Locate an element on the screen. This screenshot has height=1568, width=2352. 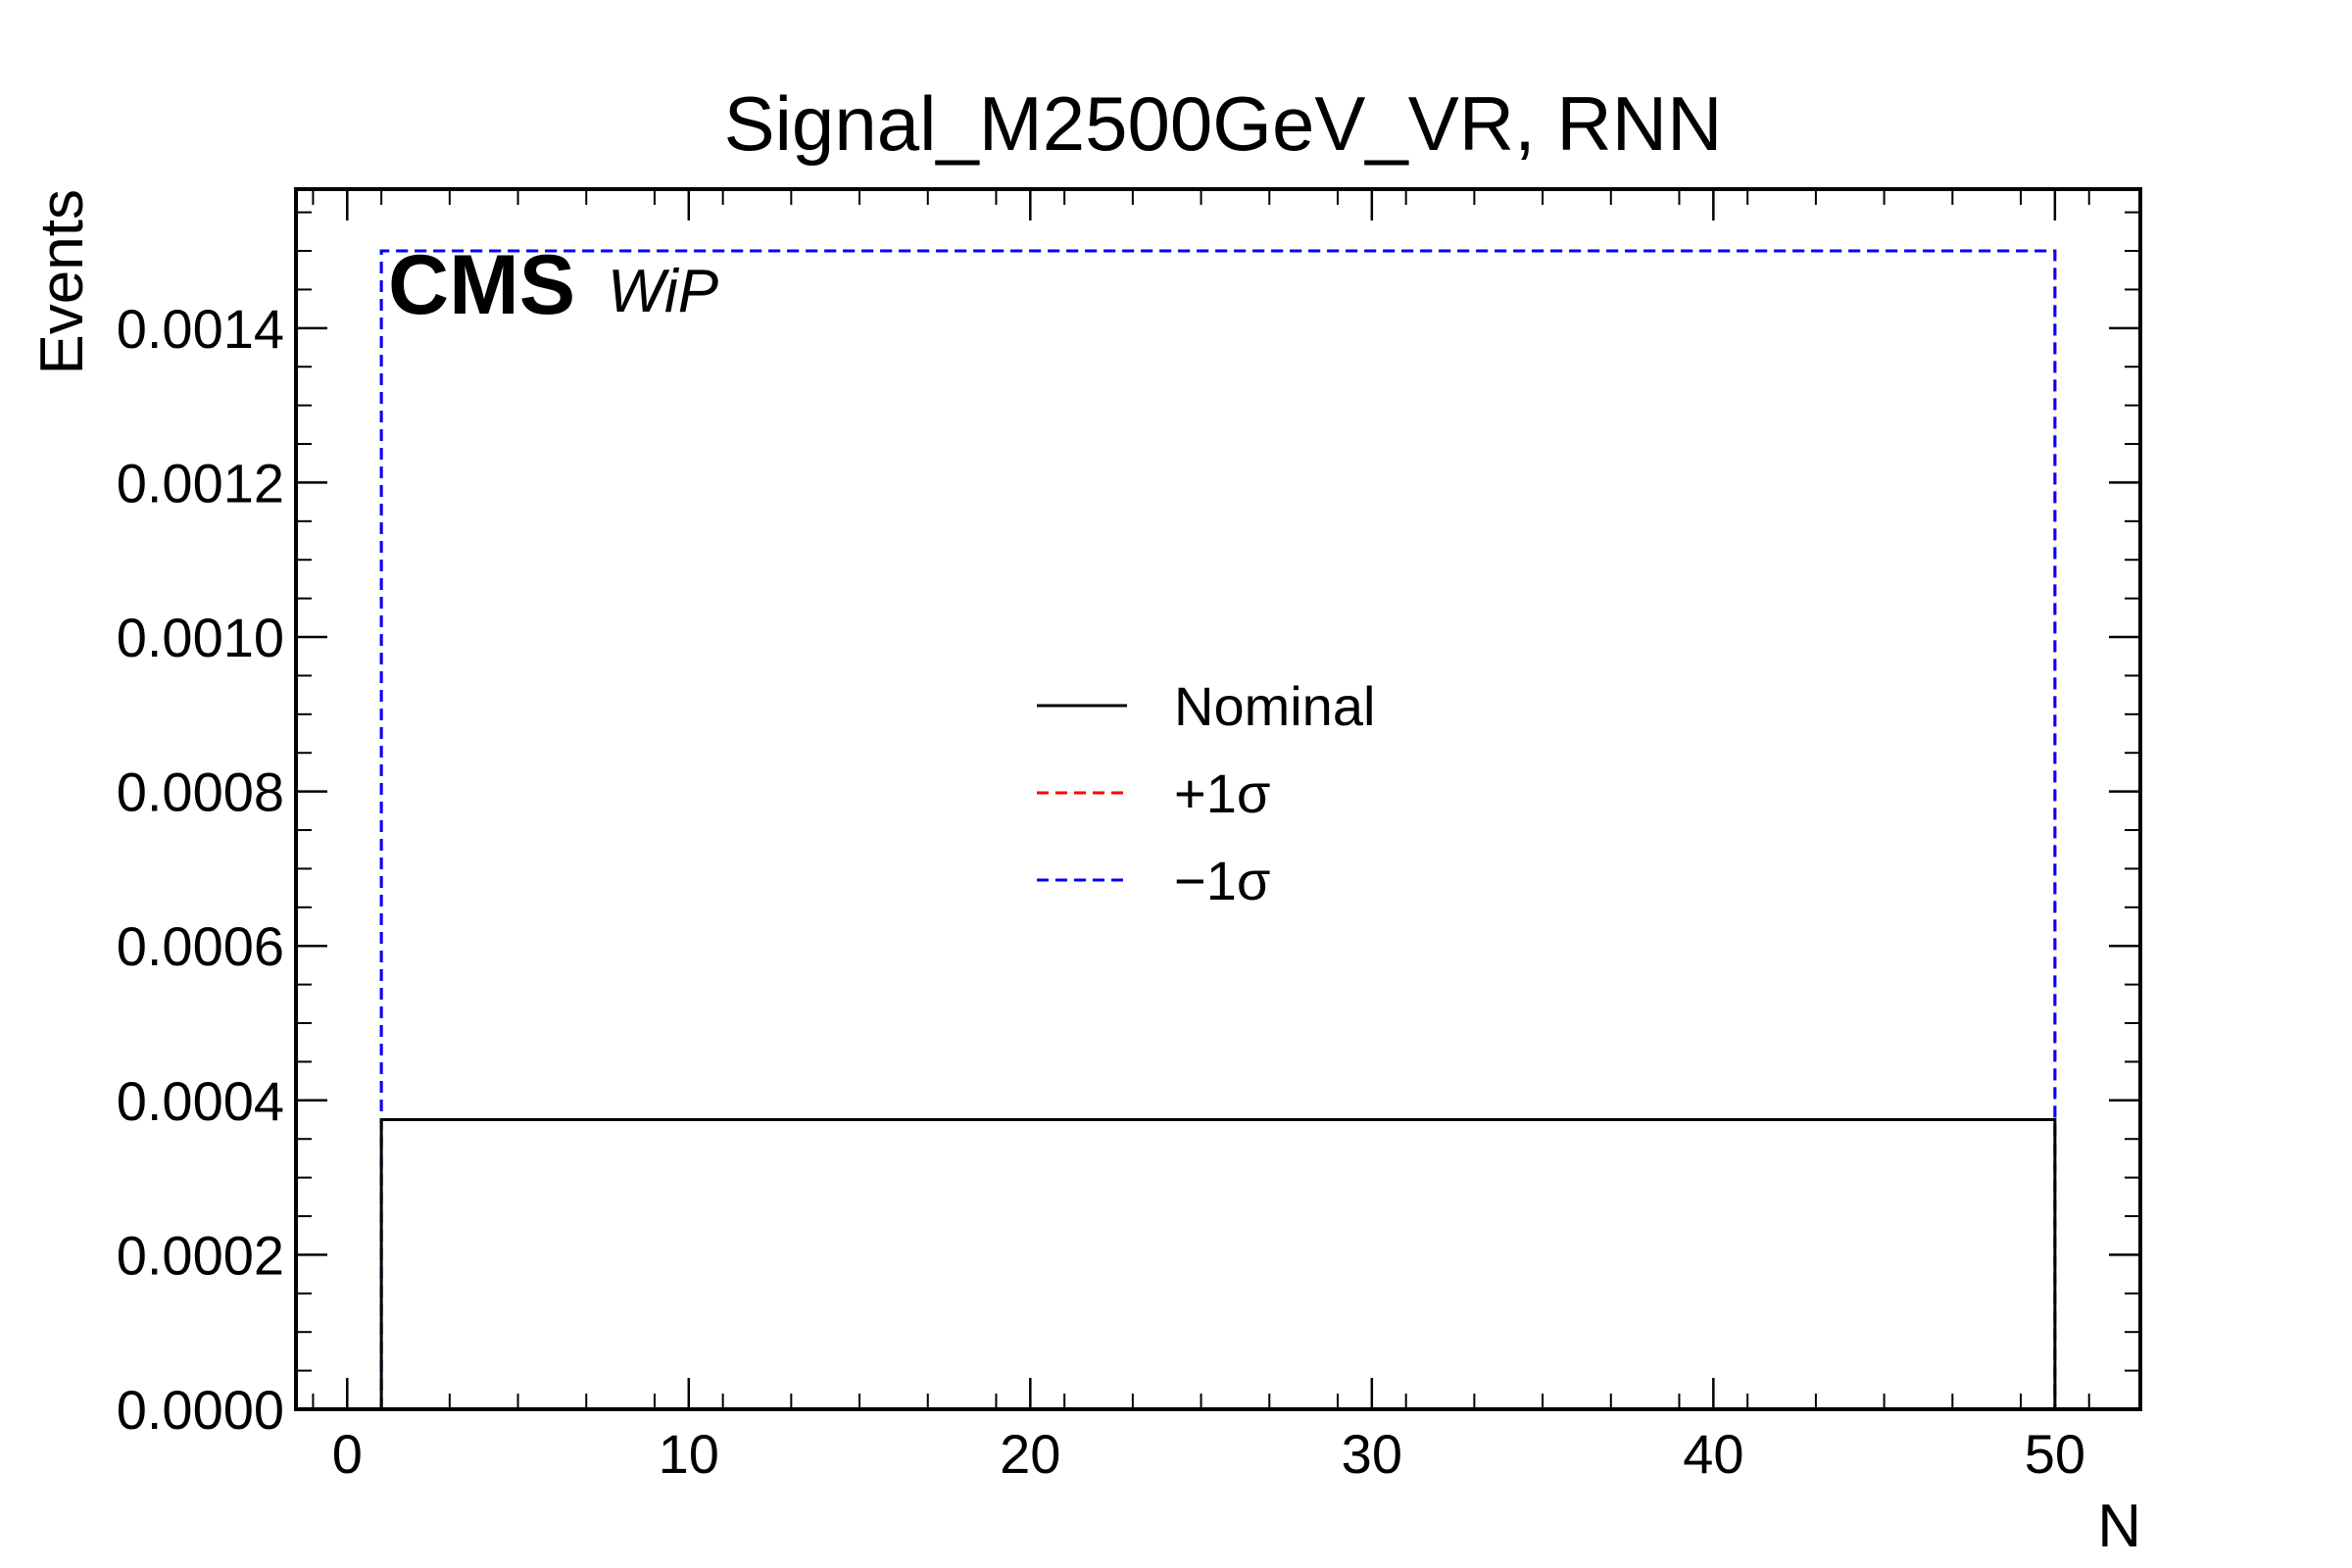
x-tick-label: 10 is located at coordinates (689, 1454).